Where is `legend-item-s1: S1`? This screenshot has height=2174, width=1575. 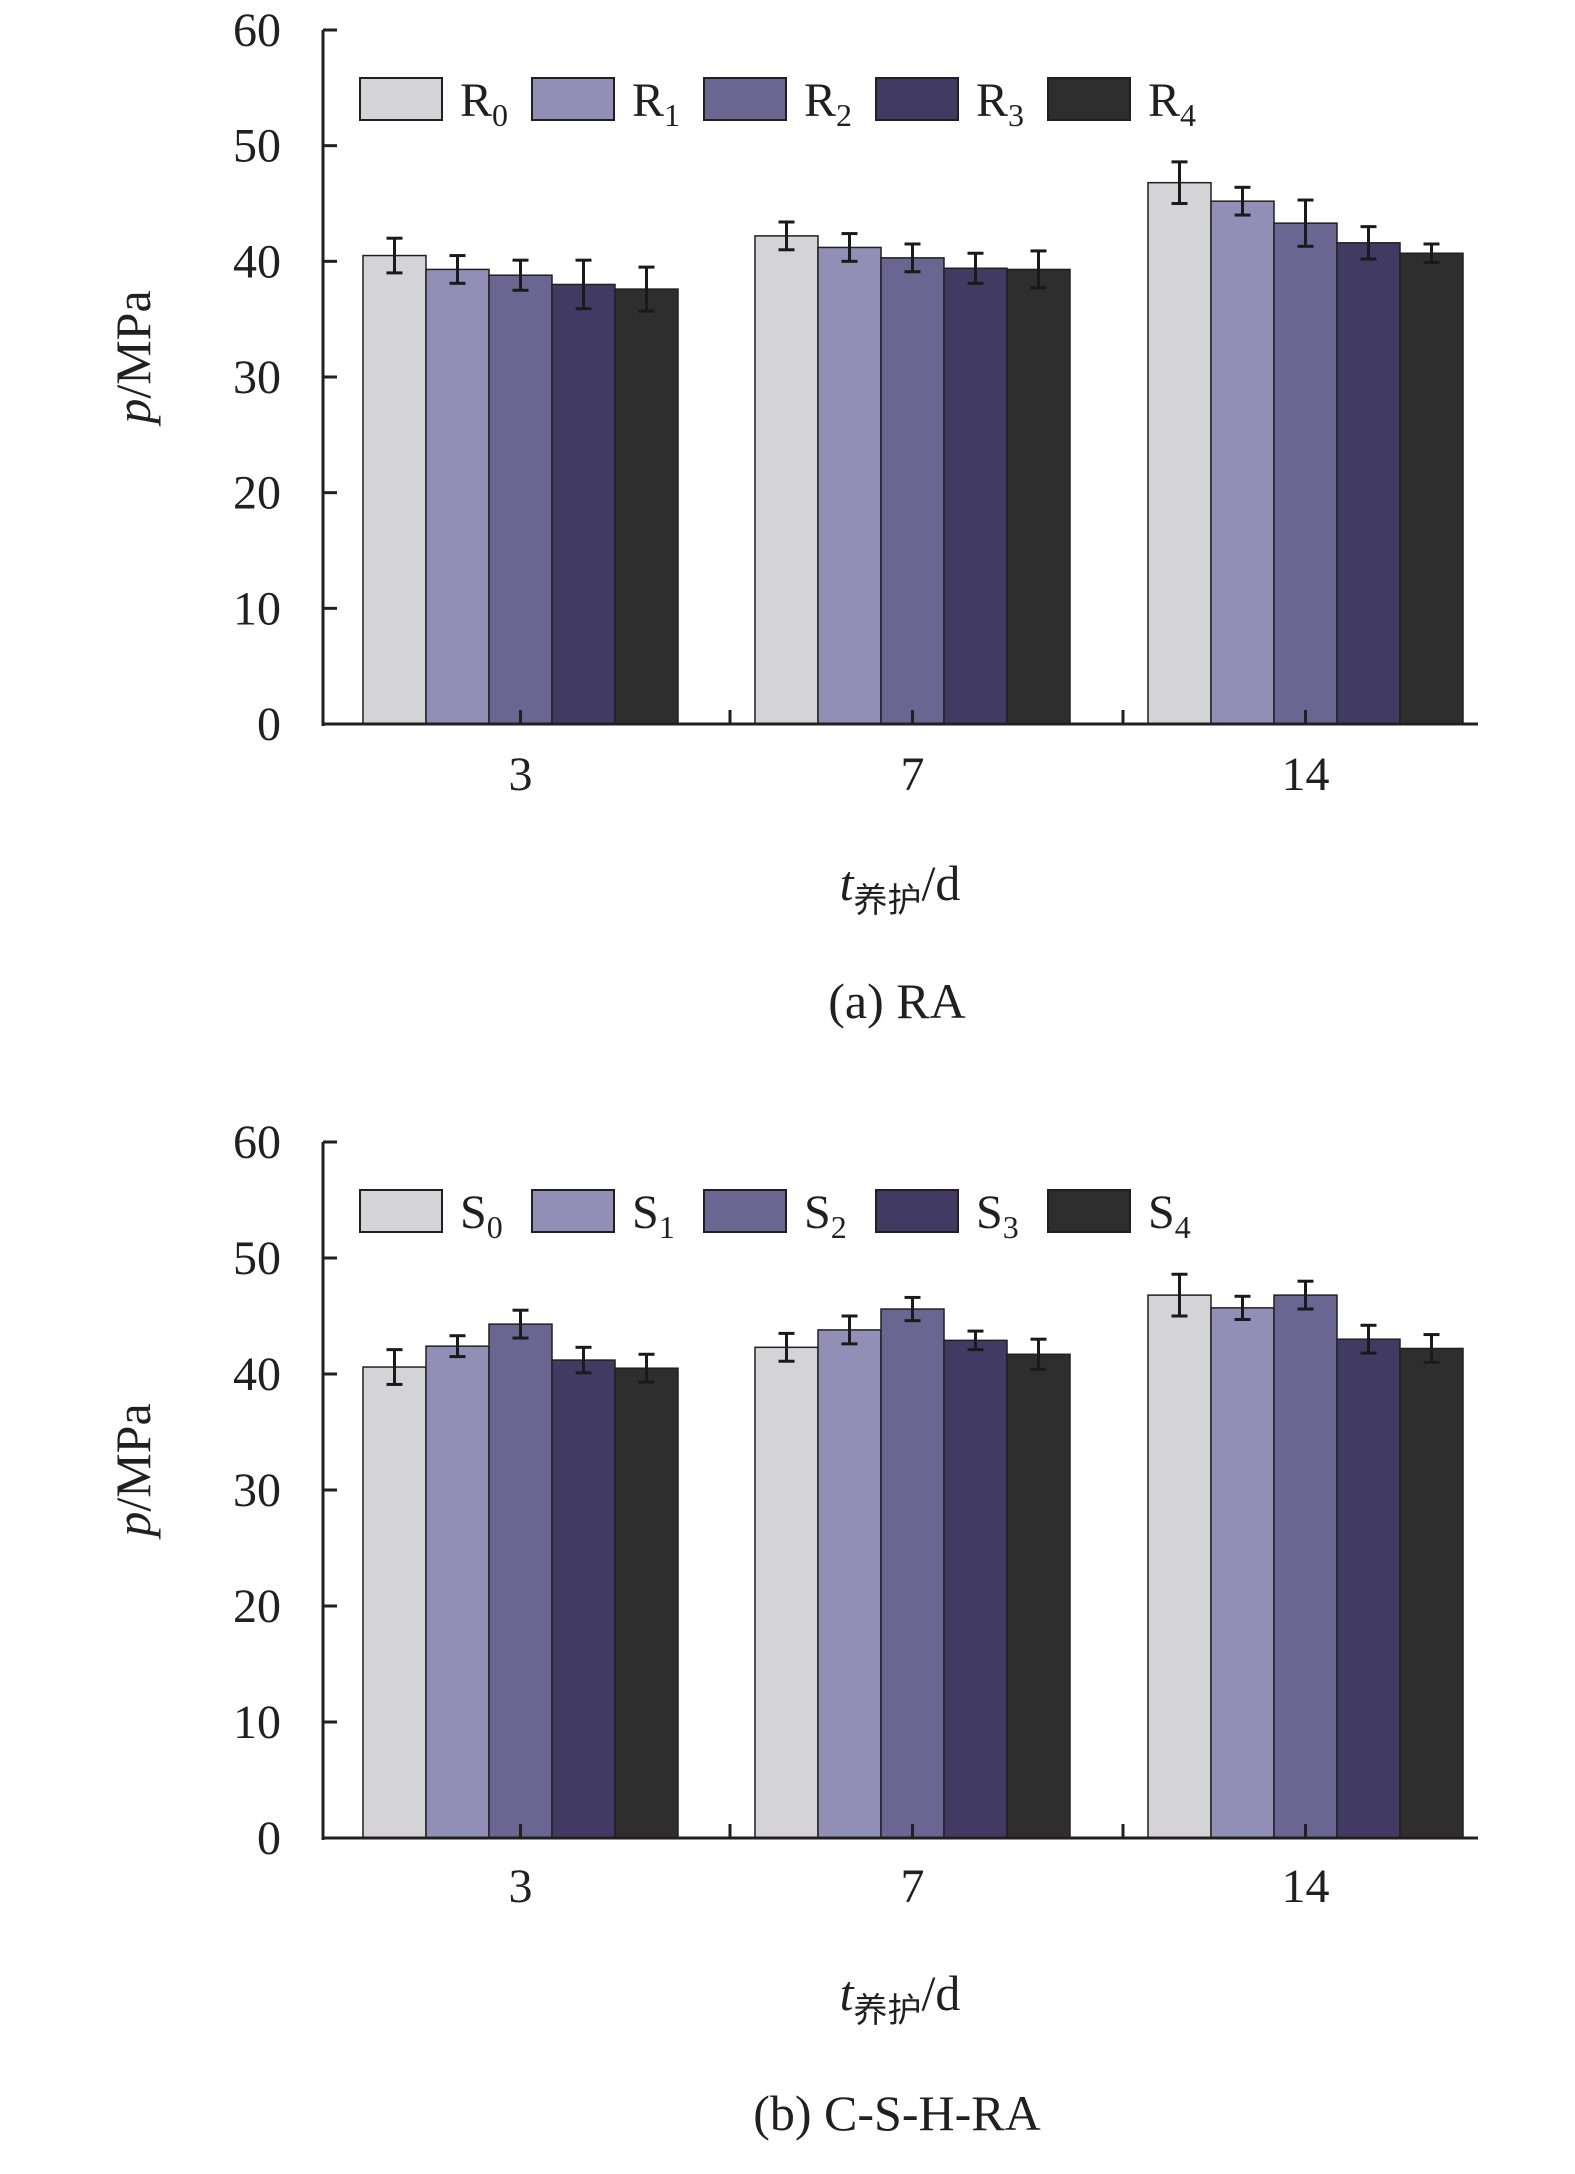 legend-item-s1: S1 is located at coordinates (603, 1215).